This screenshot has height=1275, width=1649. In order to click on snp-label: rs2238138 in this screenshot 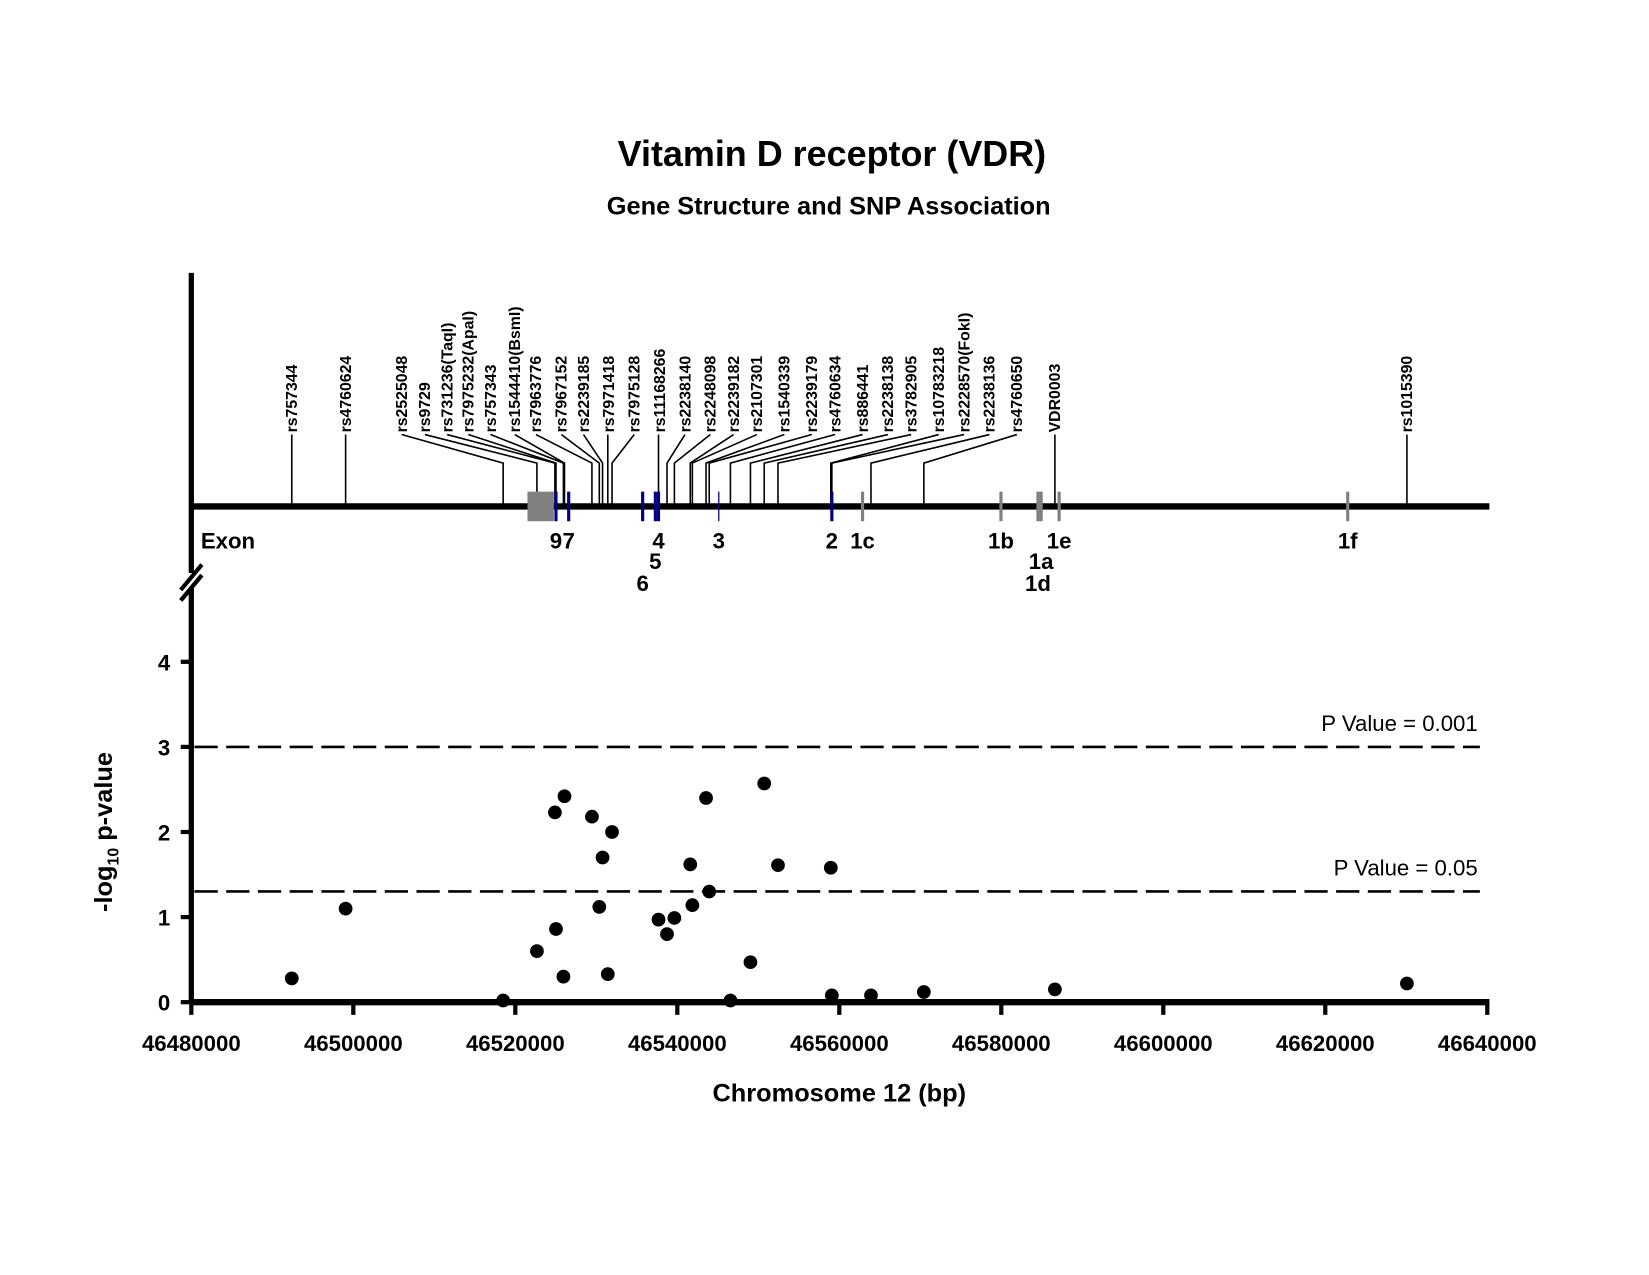, I will do `click(888, 394)`.